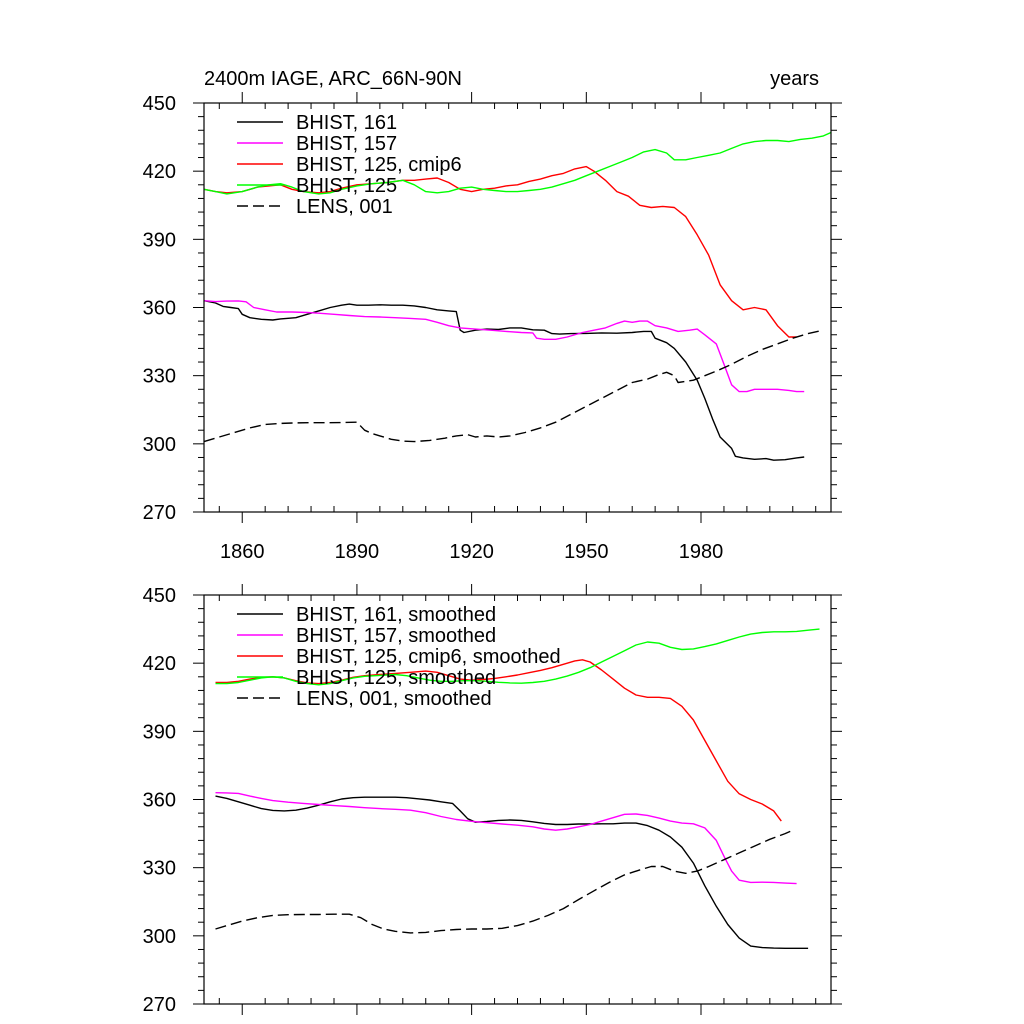  Describe the element at coordinates (242, 552) in the screenshot. I see `x-tick-label: 1860` at that location.